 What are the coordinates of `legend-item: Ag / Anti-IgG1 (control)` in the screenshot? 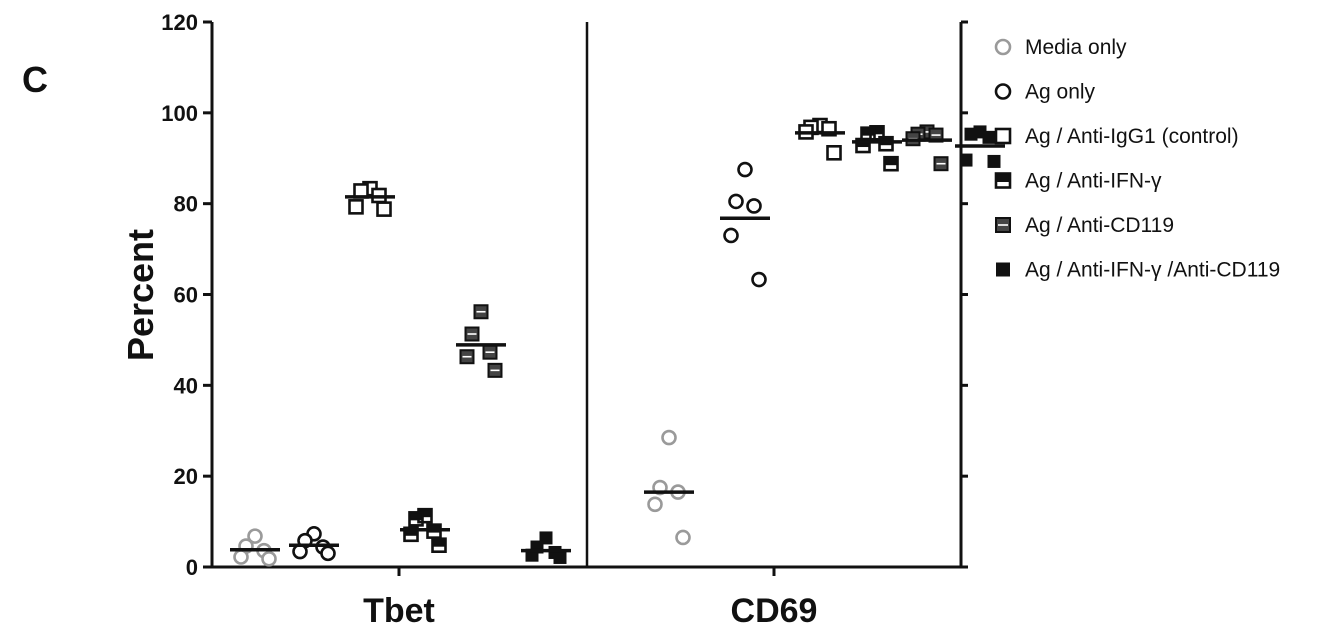 It's located at (1116, 136).